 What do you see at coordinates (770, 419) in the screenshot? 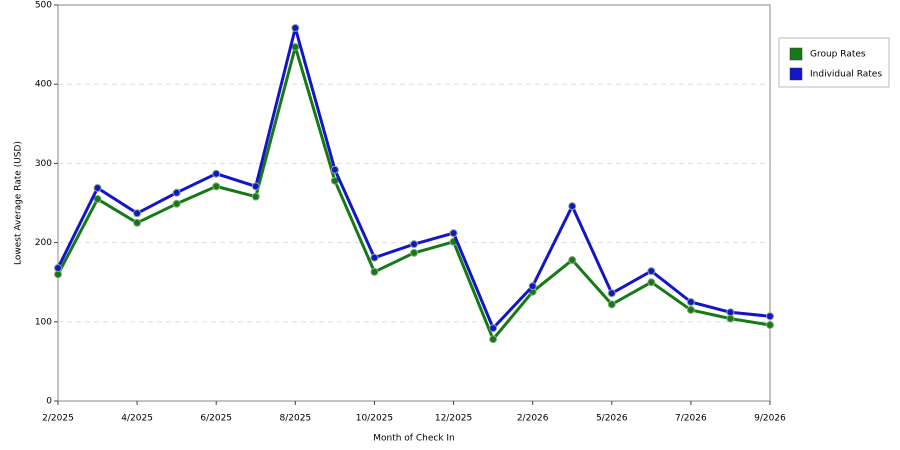
I see `x-tick-label: 9/2026` at bounding box center [770, 419].